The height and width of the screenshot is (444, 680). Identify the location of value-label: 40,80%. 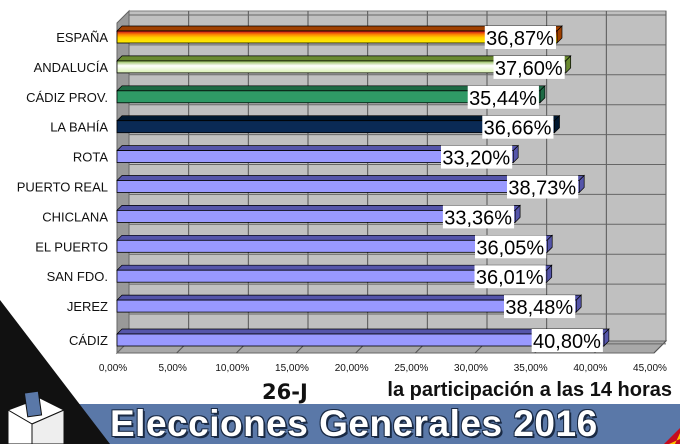
(567, 342).